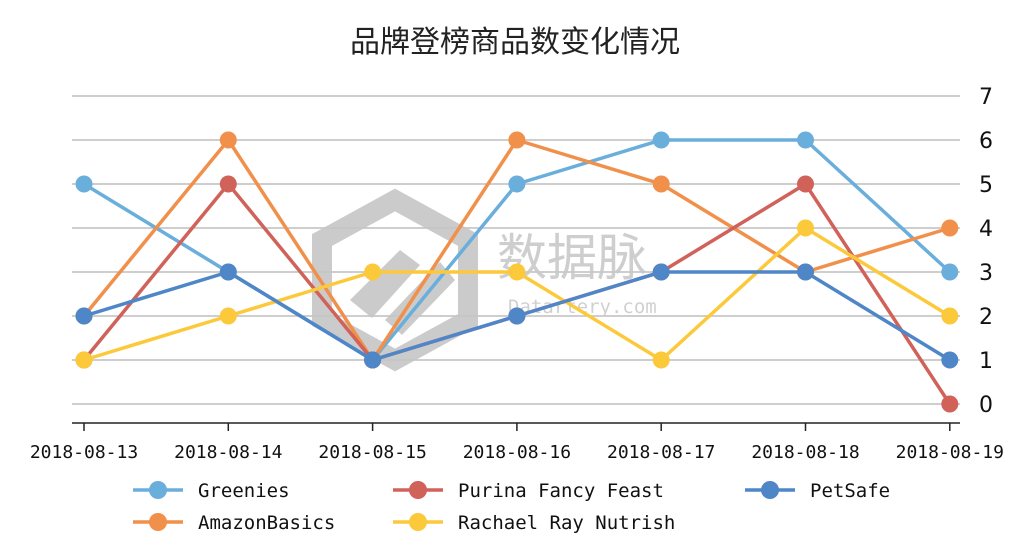 Image resolution: width=1031 pixels, height=547 pixels. I want to click on x-tick-label: 2018-08-17, so click(661, 452).